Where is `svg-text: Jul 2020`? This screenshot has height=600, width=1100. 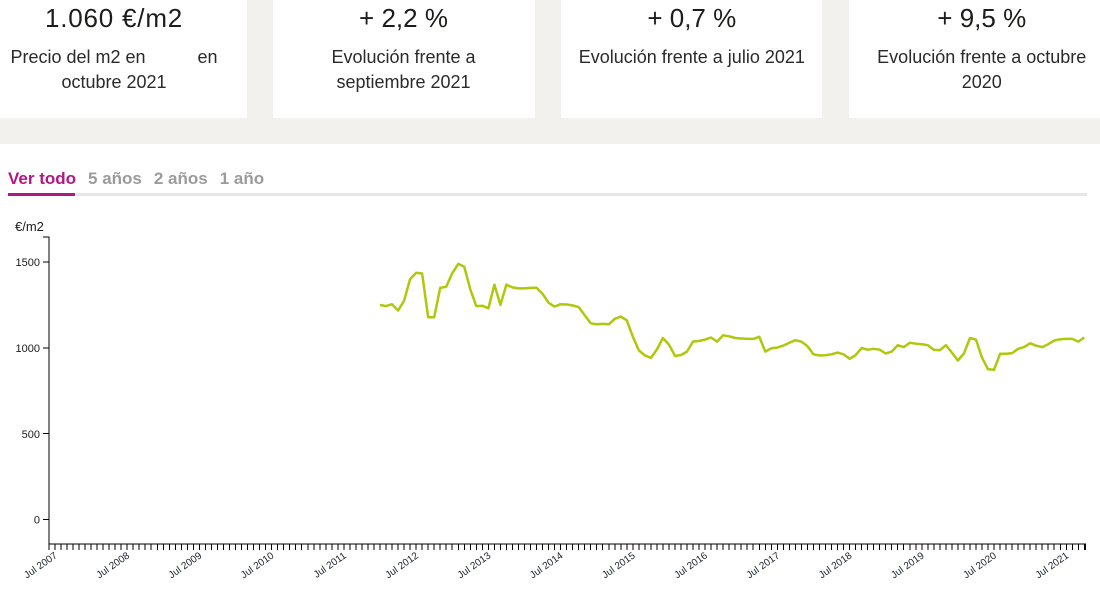
svg-text: Jul 2020 is located at coordinates (980, 565).